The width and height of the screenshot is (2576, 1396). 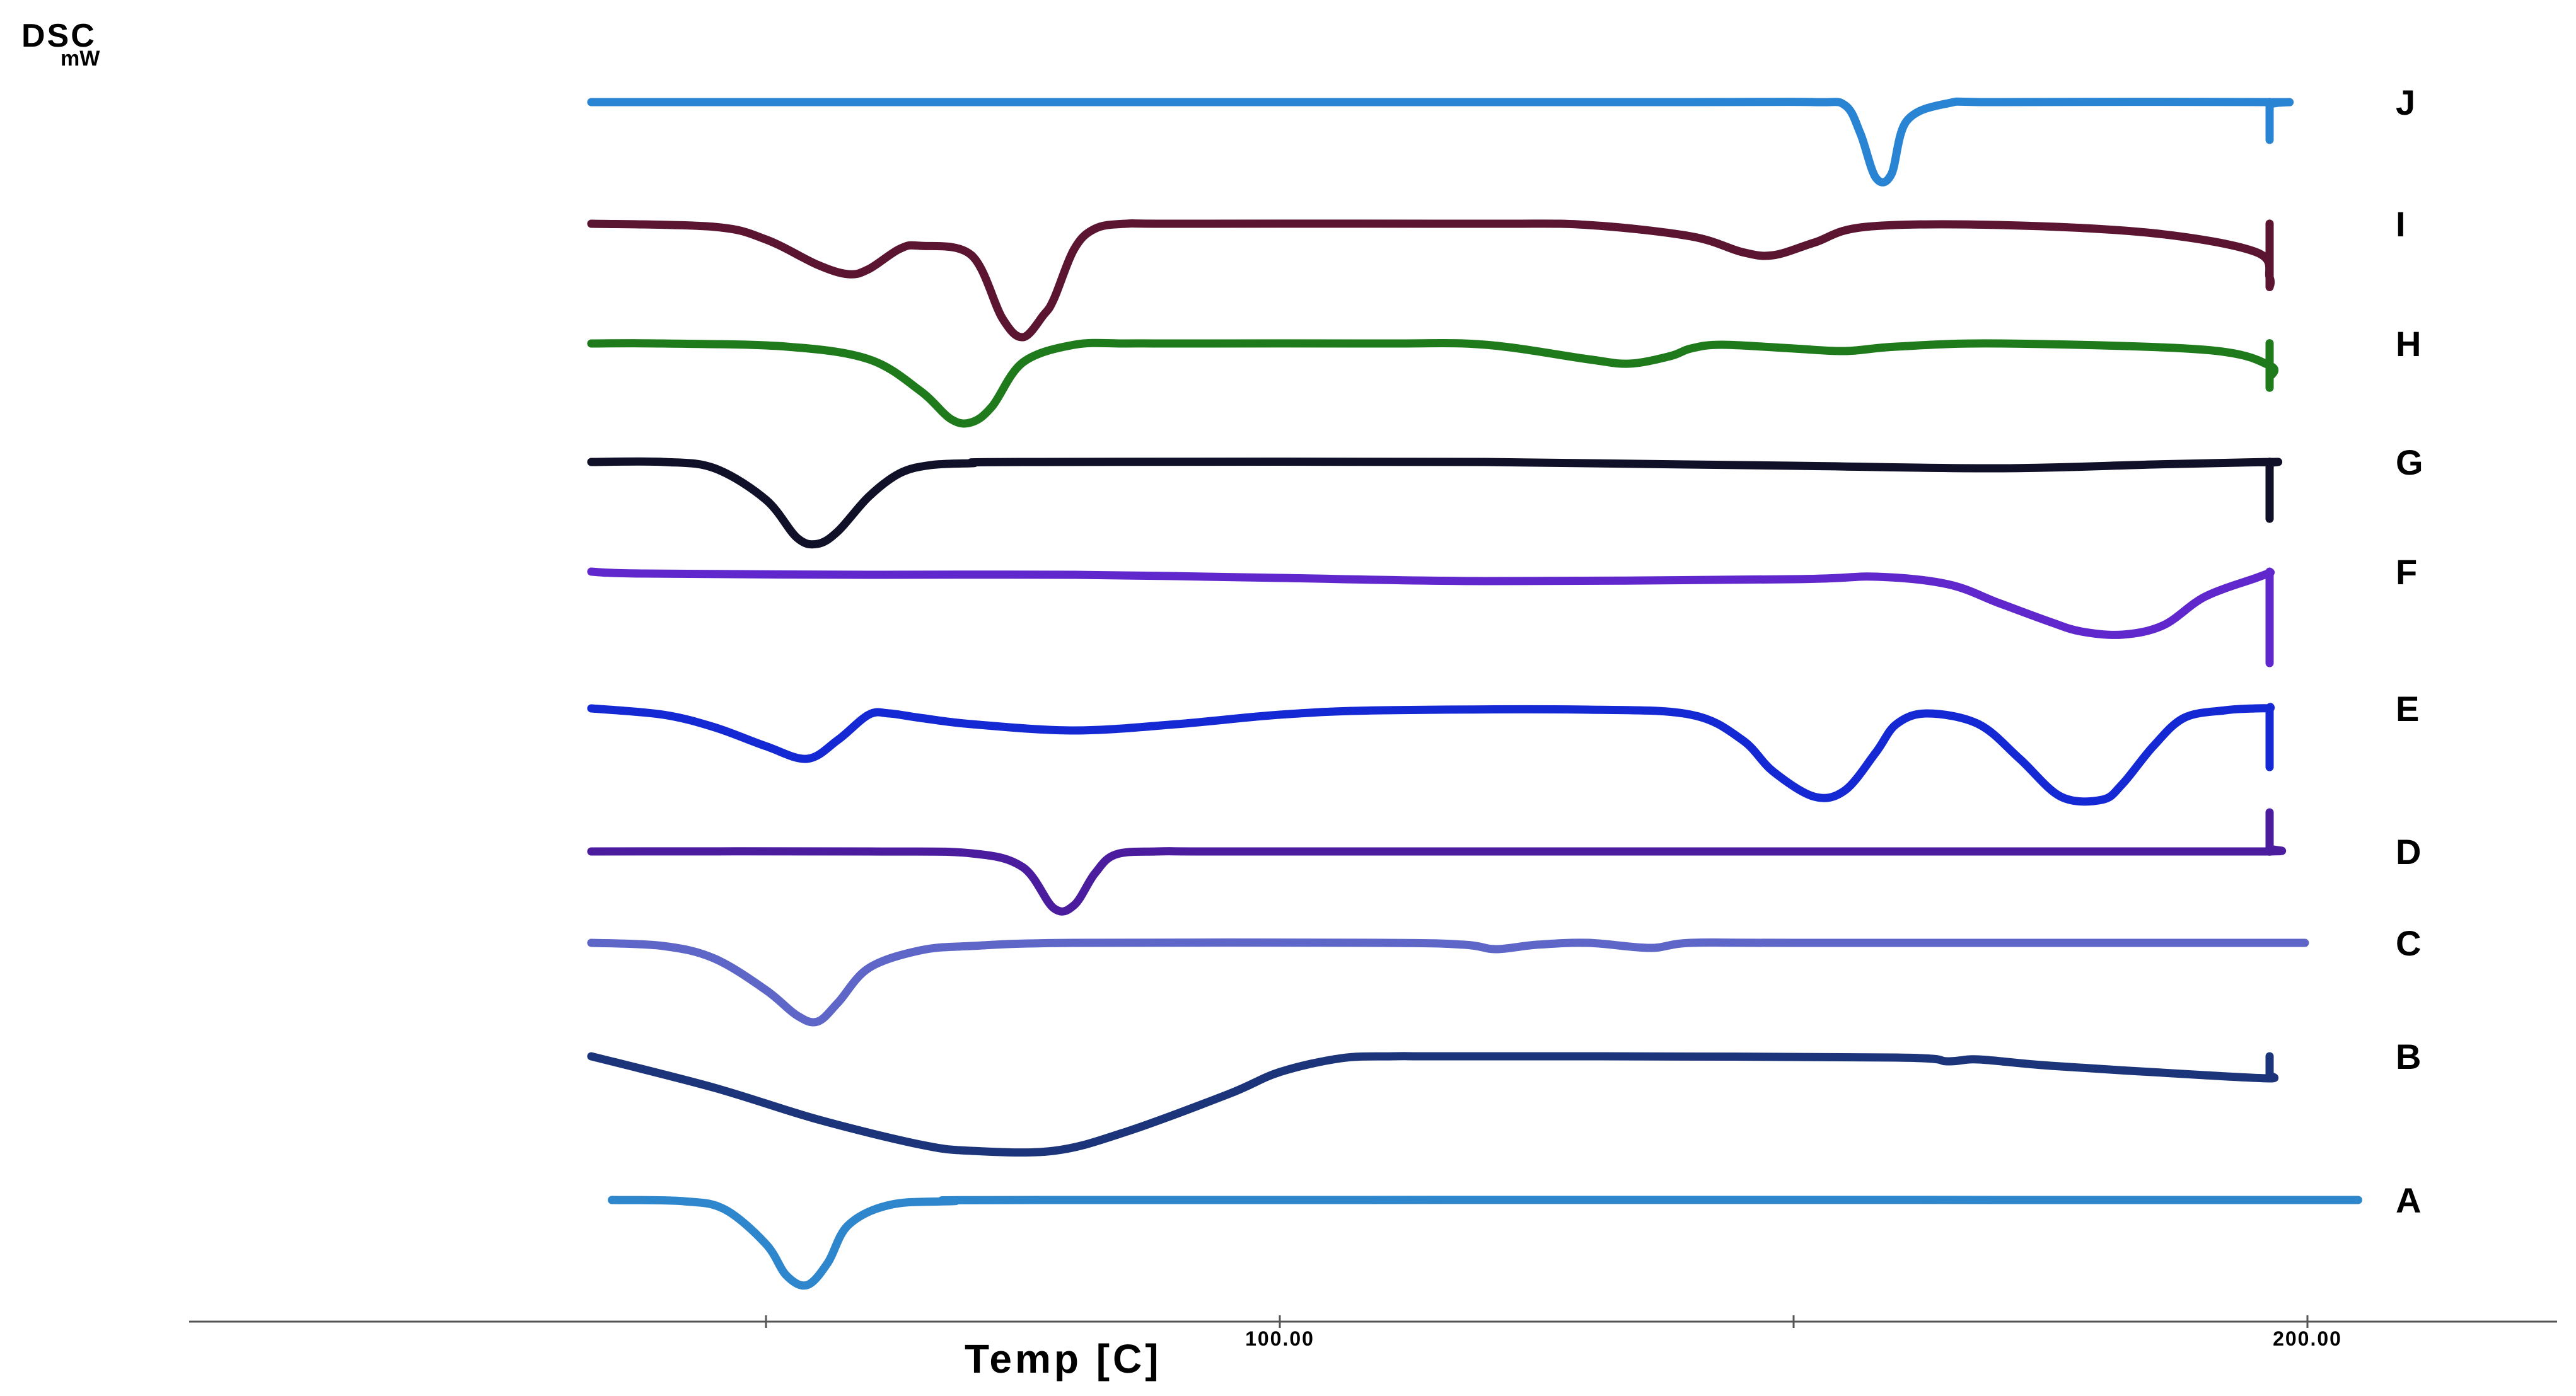 I want to click on dsc-curve-j, so click(x=1440, y=142).